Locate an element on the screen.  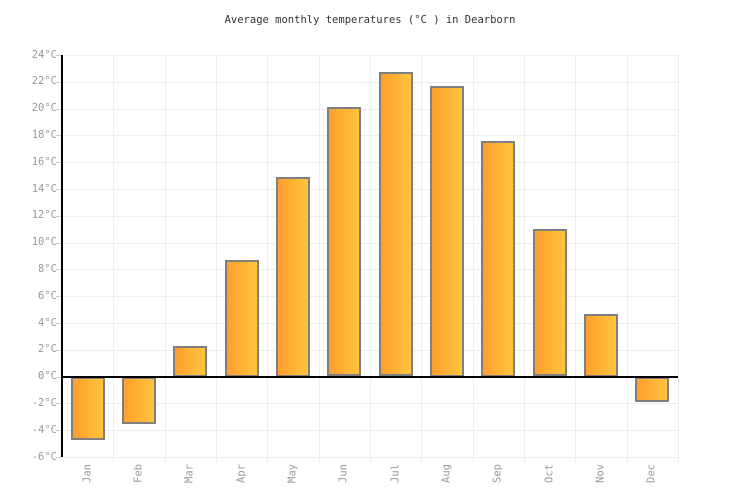
y-axis-tick-label: 6°C is located at coordinates (47, 296).